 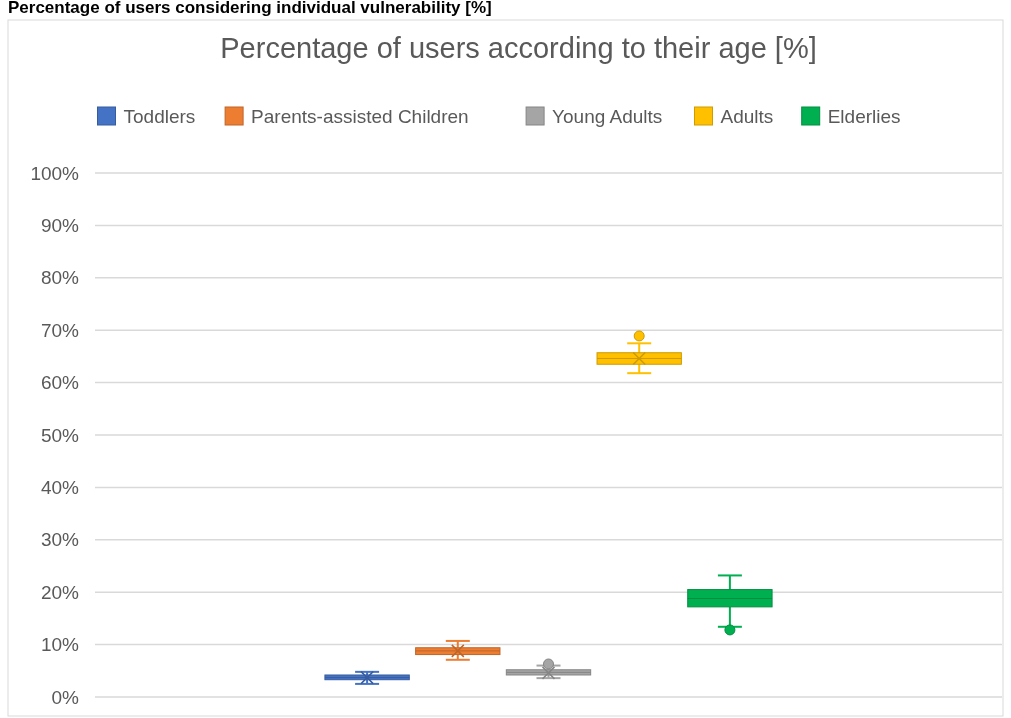 What do you see at coordinates (55, 173) in the screenshot?
I see `y-tick-label: 100%` at bounding box center [55, 173].